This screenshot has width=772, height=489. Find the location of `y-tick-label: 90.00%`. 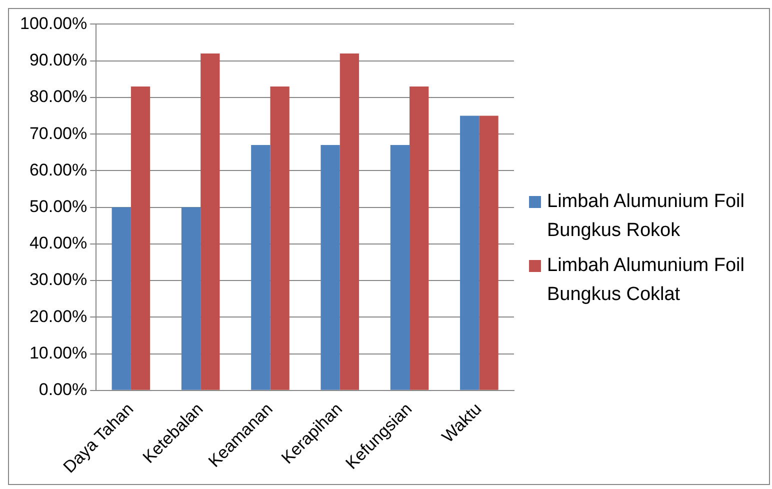

y-tick-label: 90.00% is located at coordinates (58, 60).